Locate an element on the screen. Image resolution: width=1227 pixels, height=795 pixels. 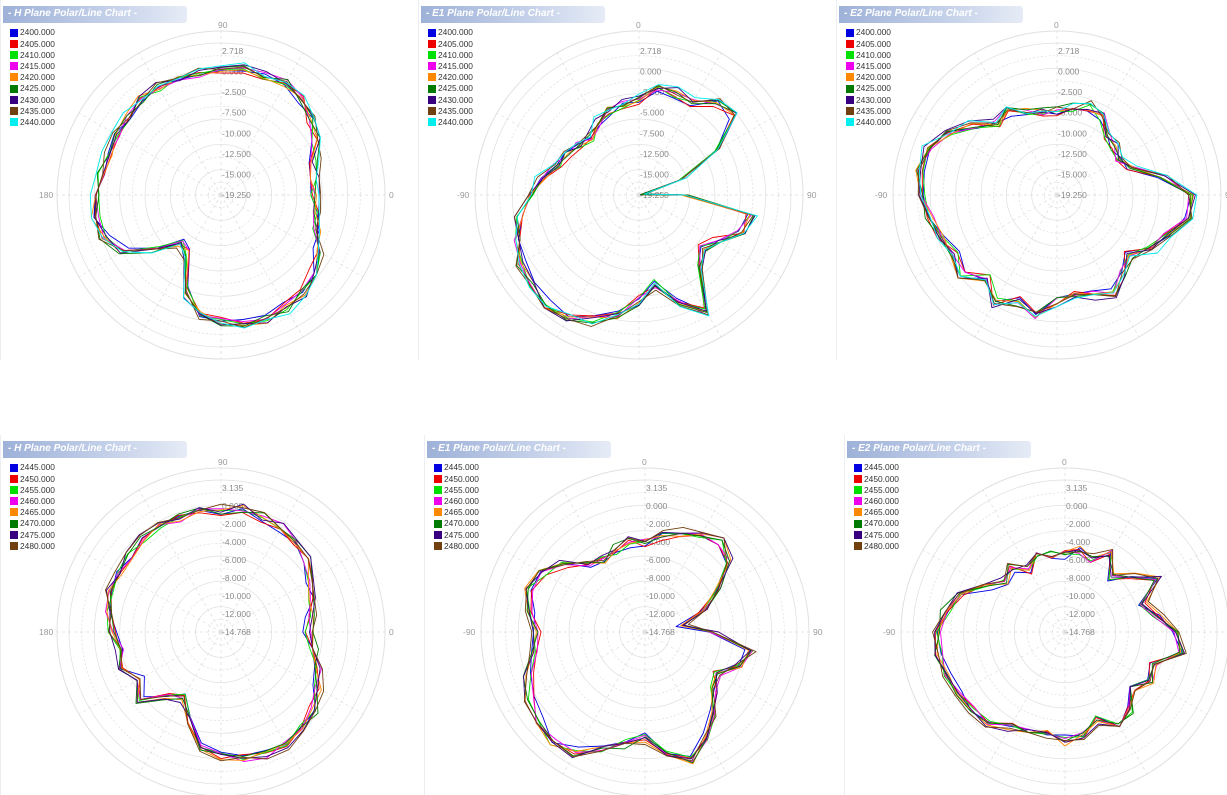
radial-tick-label: -2.500 is located at coordinates (1070, 92).